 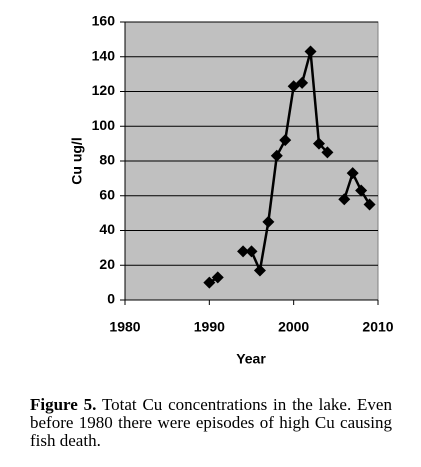 What do you see at coordinates (107, 264) in the screenshot?
I see `y-tick-label: 20` at bounding box center [107, 264].